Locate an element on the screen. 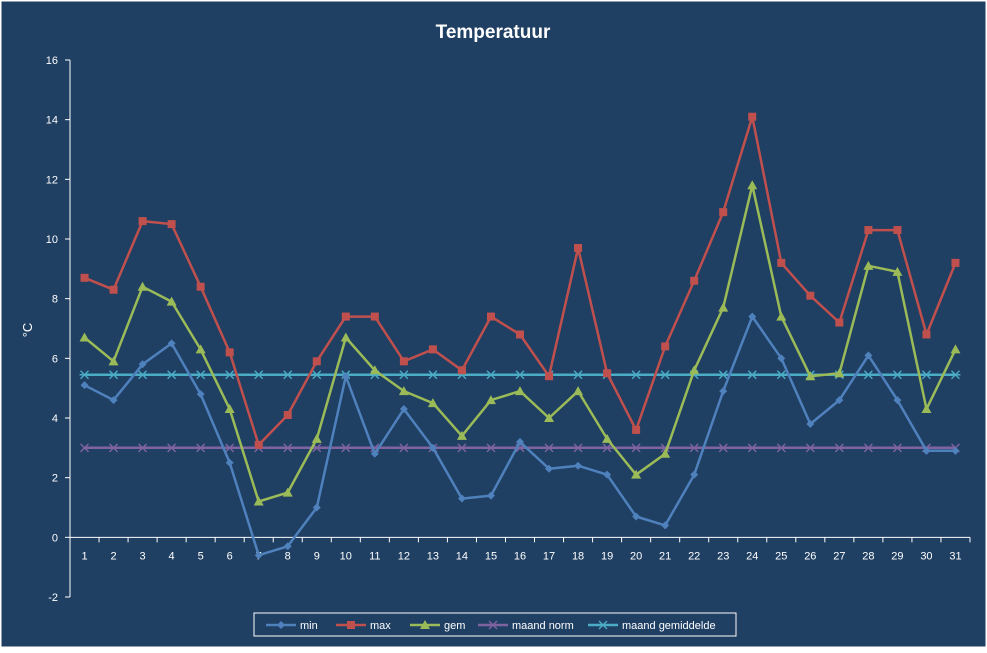  legend-label: maand gemiddelde is located at coordinates (669, 626).